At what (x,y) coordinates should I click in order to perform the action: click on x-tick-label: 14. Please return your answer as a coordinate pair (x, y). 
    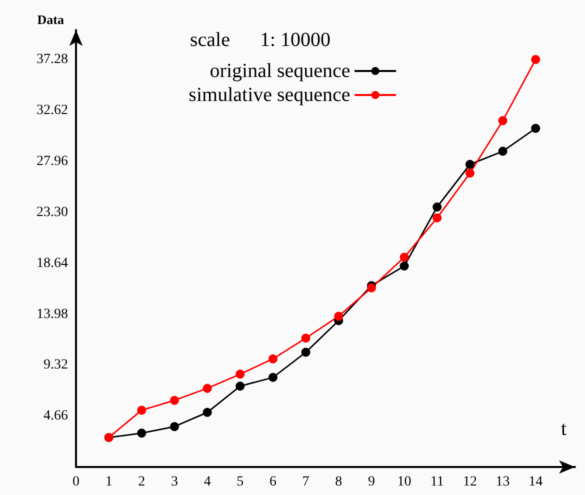
    Looking at the image, I should click on (535, 482).